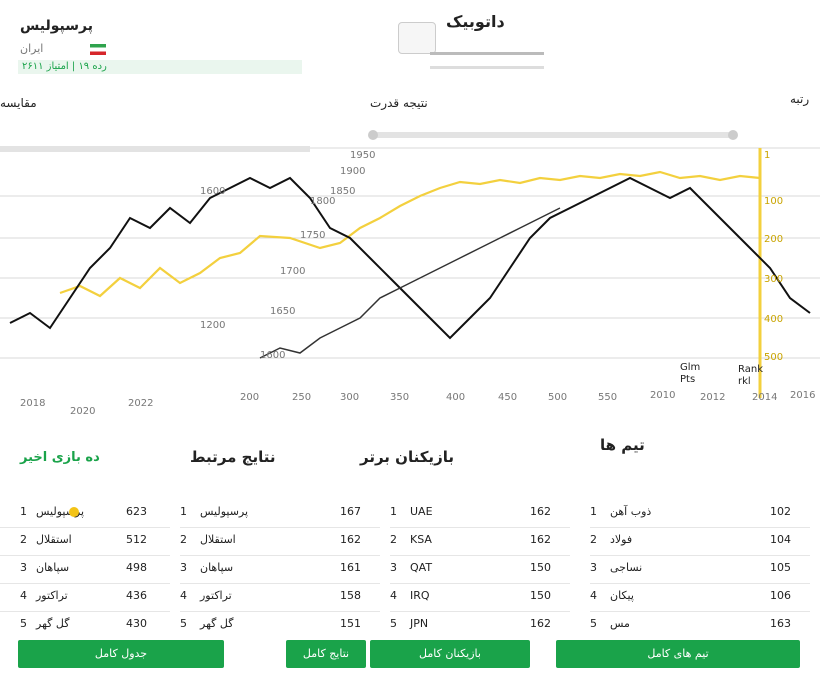  What do you see at coordinates (353, 171) in the screenshot?
I see `center-ytick-7: 1900` at bounding box center [353, 171].